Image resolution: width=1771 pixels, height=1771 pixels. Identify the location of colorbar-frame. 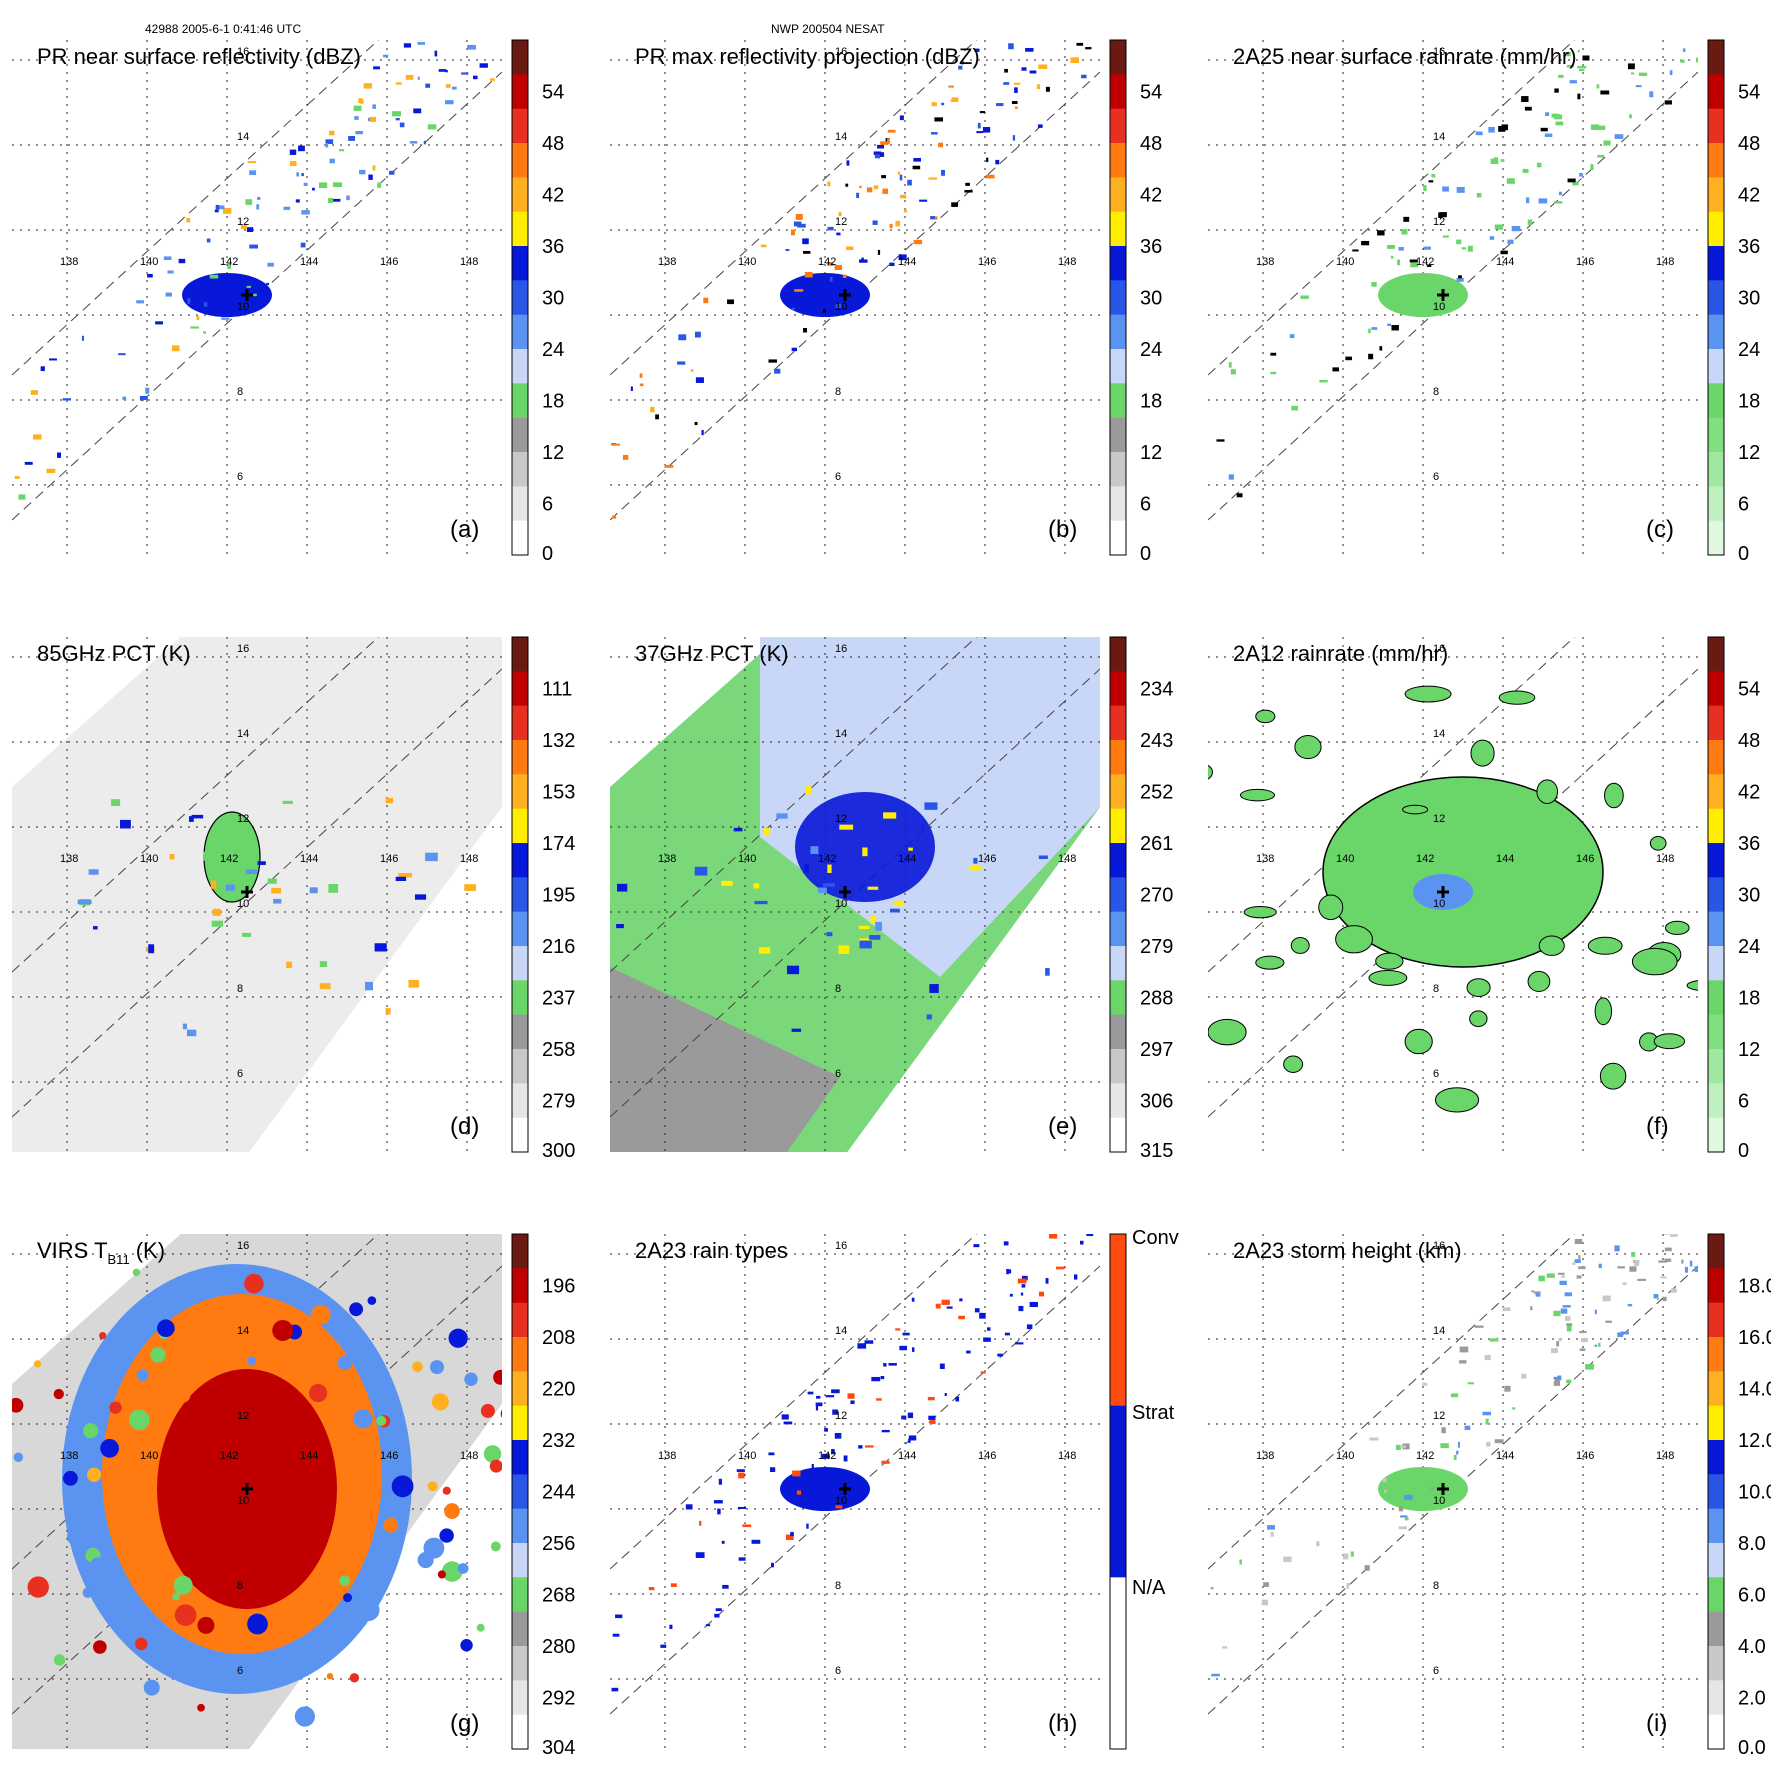
(1716, 1491).